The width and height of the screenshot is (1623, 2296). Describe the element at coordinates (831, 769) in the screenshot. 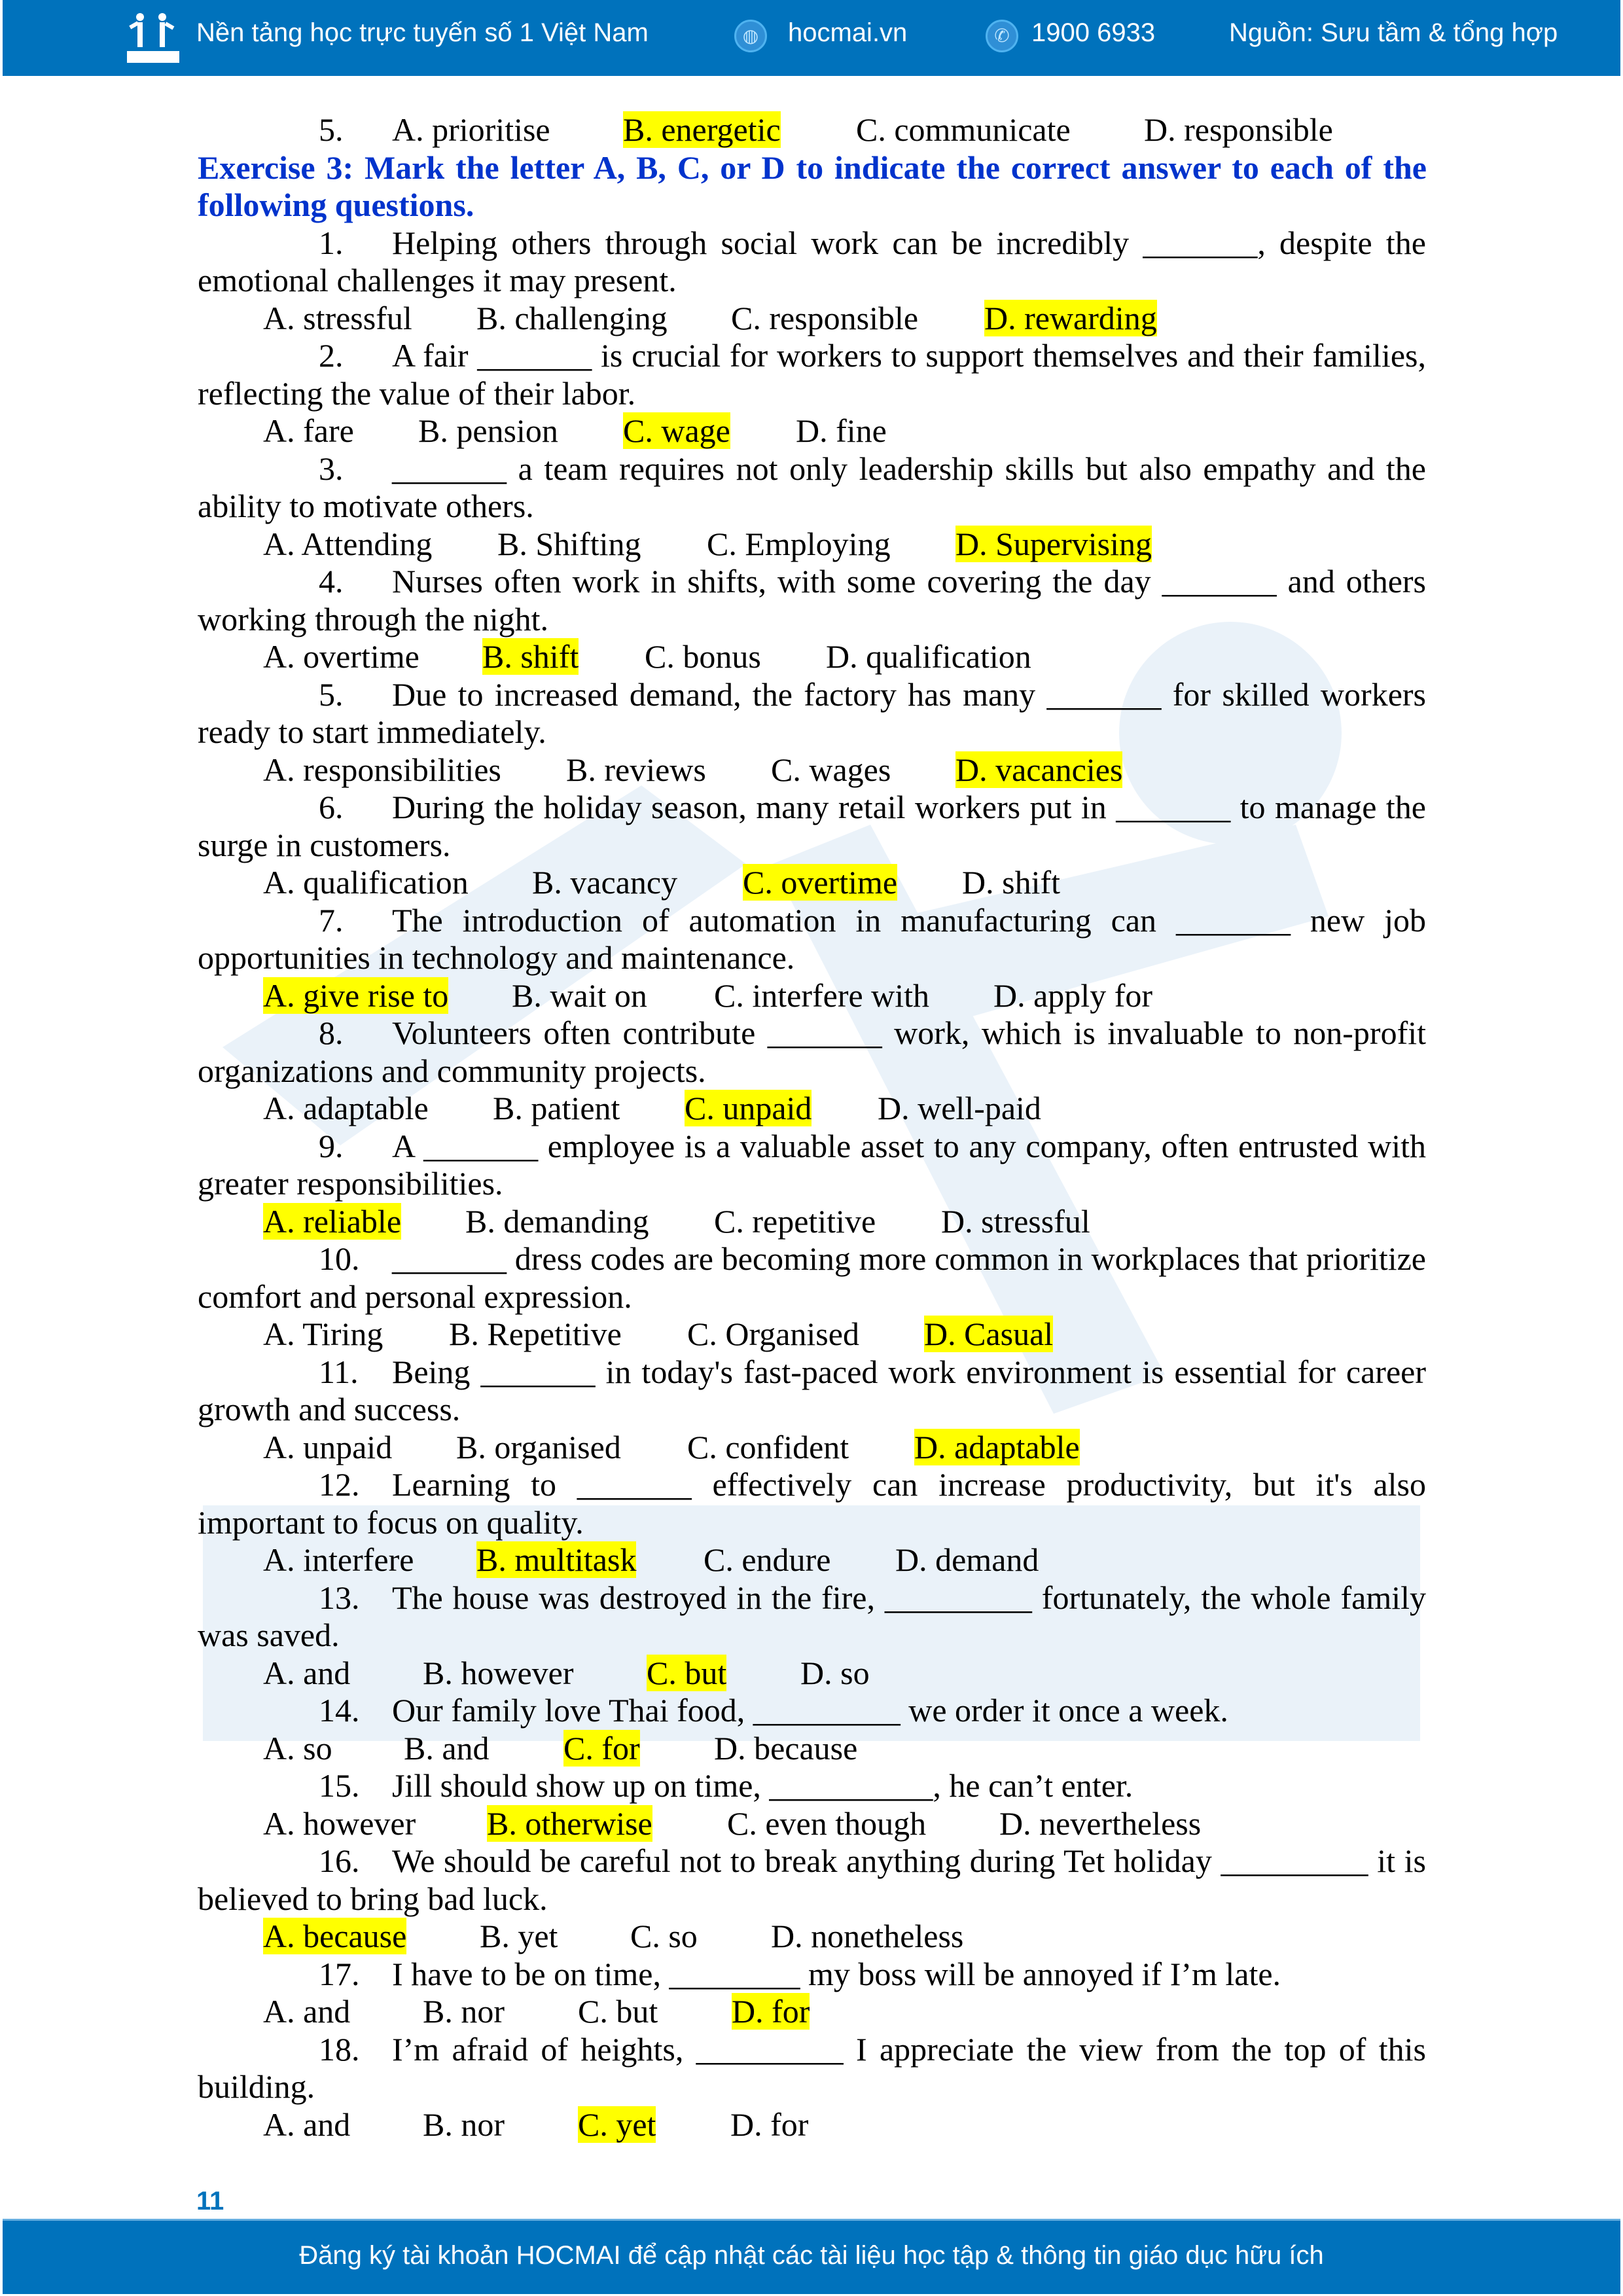

I see `answer-option-c: C. wages` at that location.